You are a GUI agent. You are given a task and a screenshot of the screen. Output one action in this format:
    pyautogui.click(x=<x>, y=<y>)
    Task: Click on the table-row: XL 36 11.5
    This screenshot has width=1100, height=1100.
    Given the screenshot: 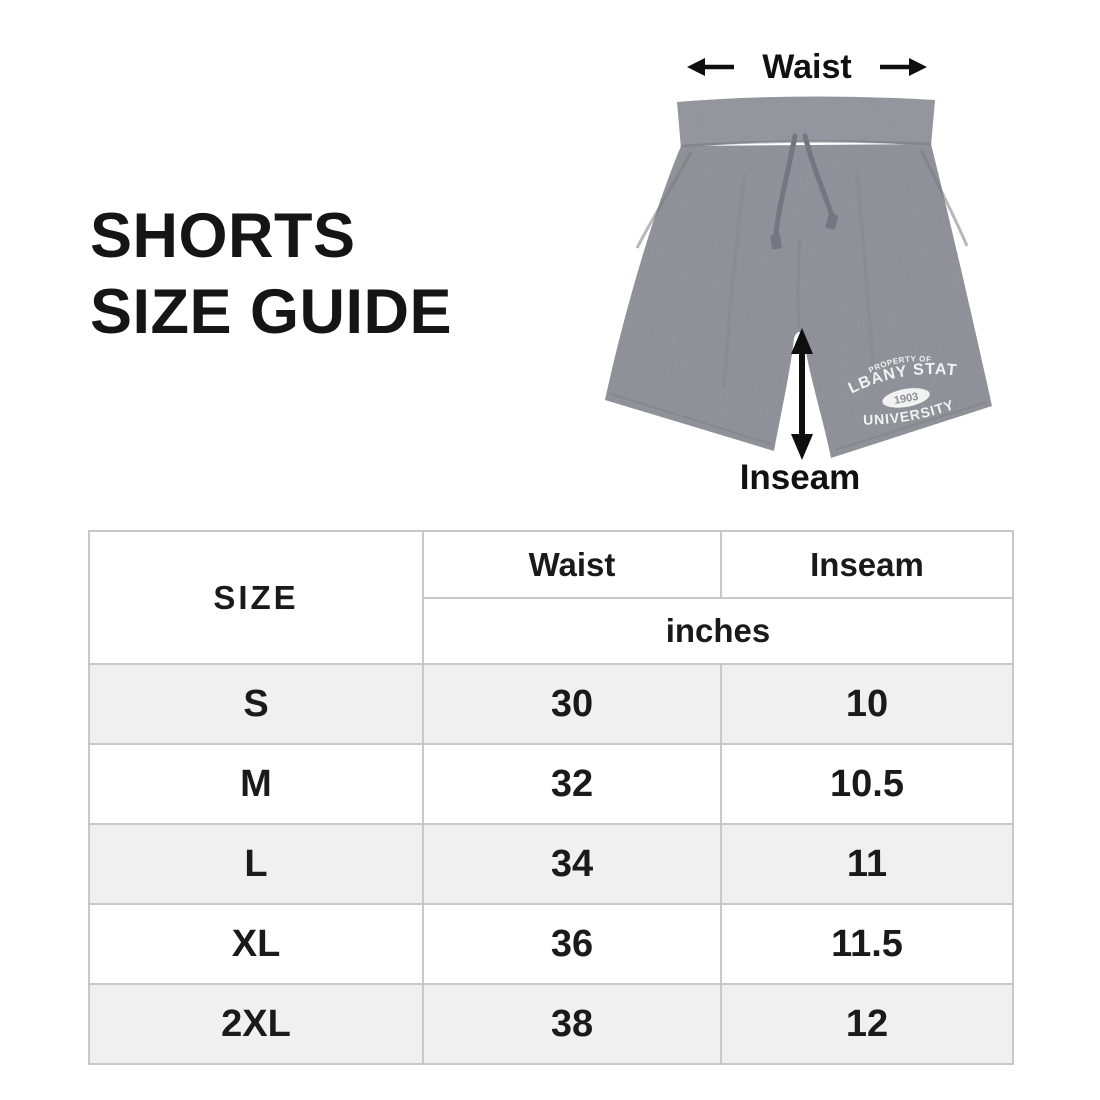 What is the action you would take?
    pyautogui.click(x=551, y=944)
    